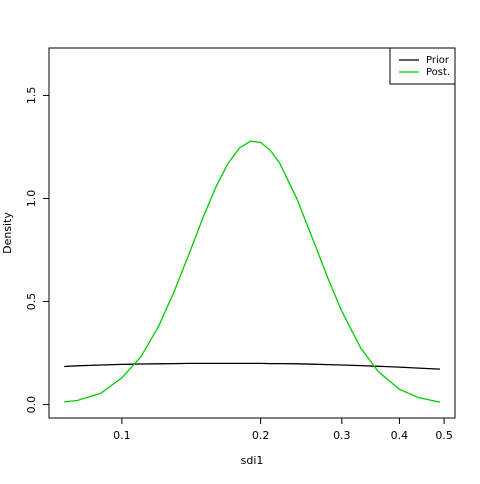 This screenshot has height=484, width=480. I want to click on y-tick-label: 0.5, so click(31, 302).